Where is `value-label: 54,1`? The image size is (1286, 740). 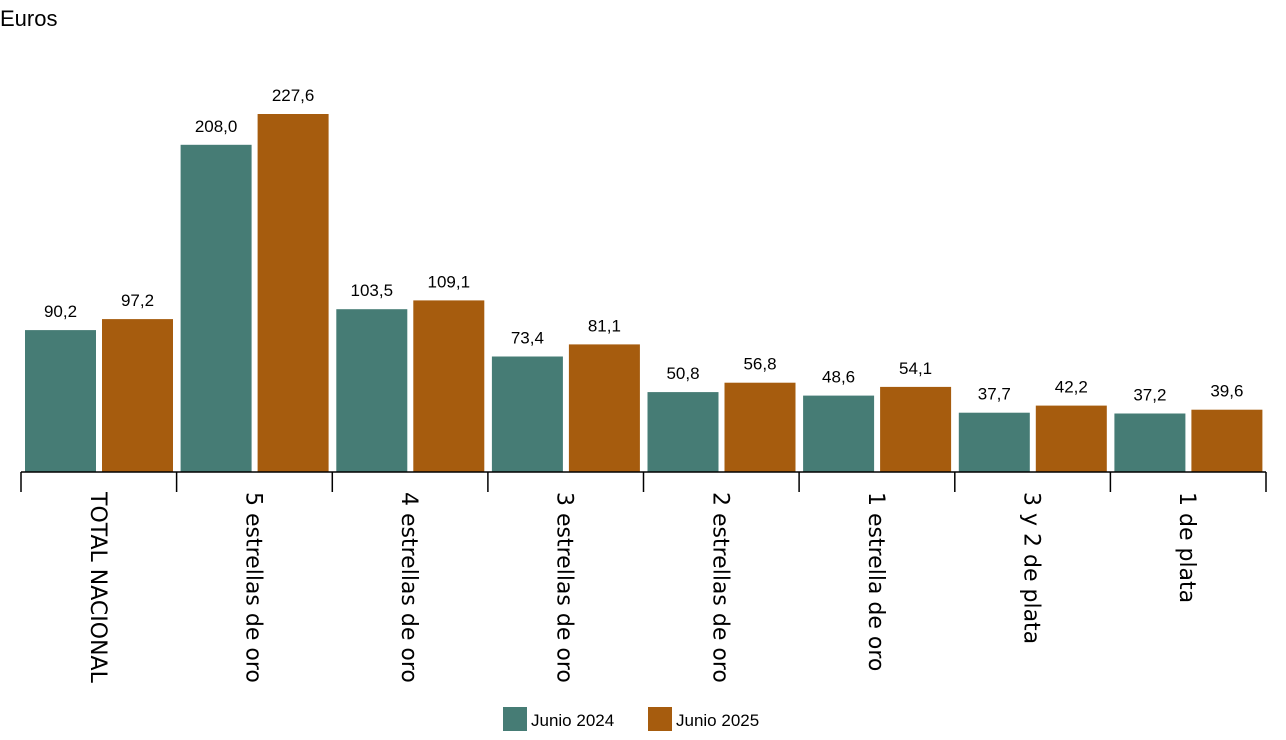 value-label: 54,1 is located at coordinates (915, 368).